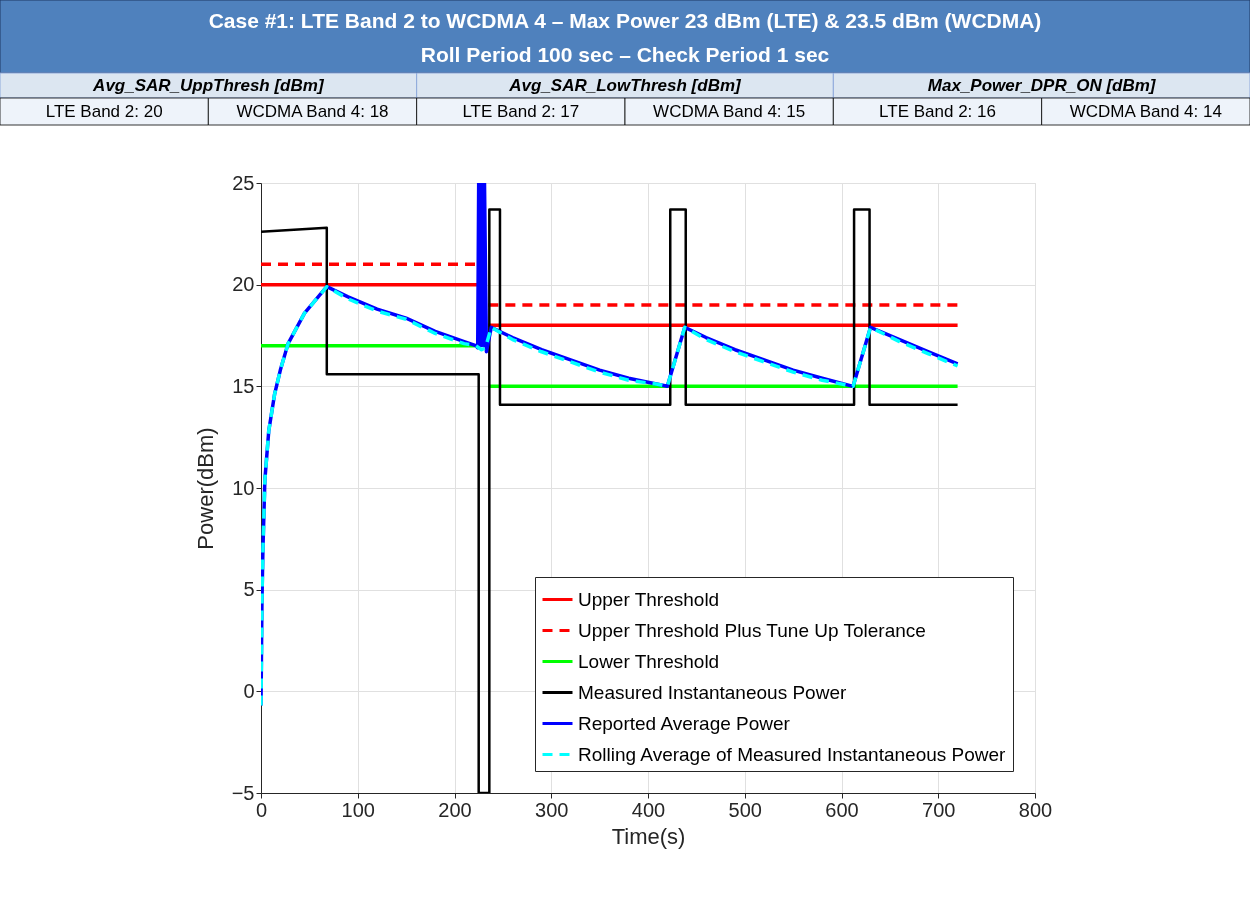  I want to click on x-tick-label: 100, so click(358, 809).